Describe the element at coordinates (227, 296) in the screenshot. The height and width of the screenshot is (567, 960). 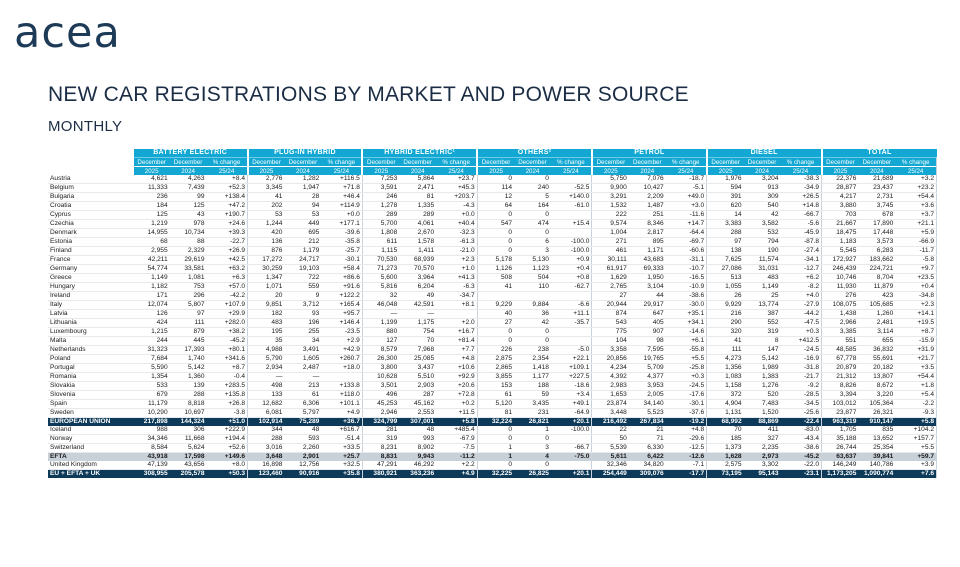
I see `pct-change-cell: -42.2` at that location.